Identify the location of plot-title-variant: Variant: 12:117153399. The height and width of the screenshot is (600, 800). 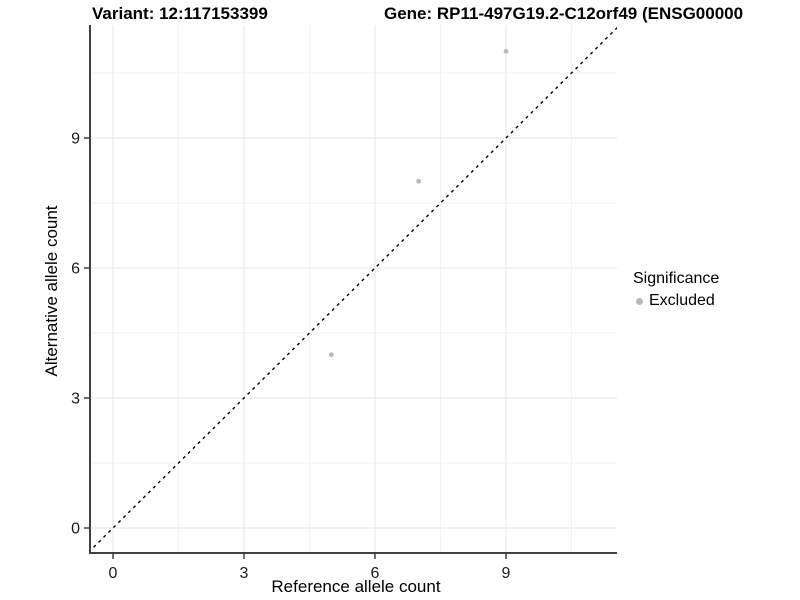
(180, 13).